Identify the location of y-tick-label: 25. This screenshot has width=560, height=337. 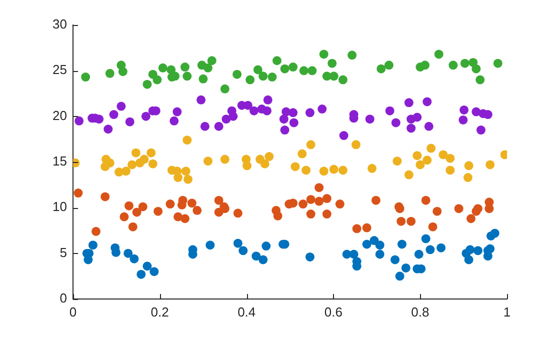
(59, 70).